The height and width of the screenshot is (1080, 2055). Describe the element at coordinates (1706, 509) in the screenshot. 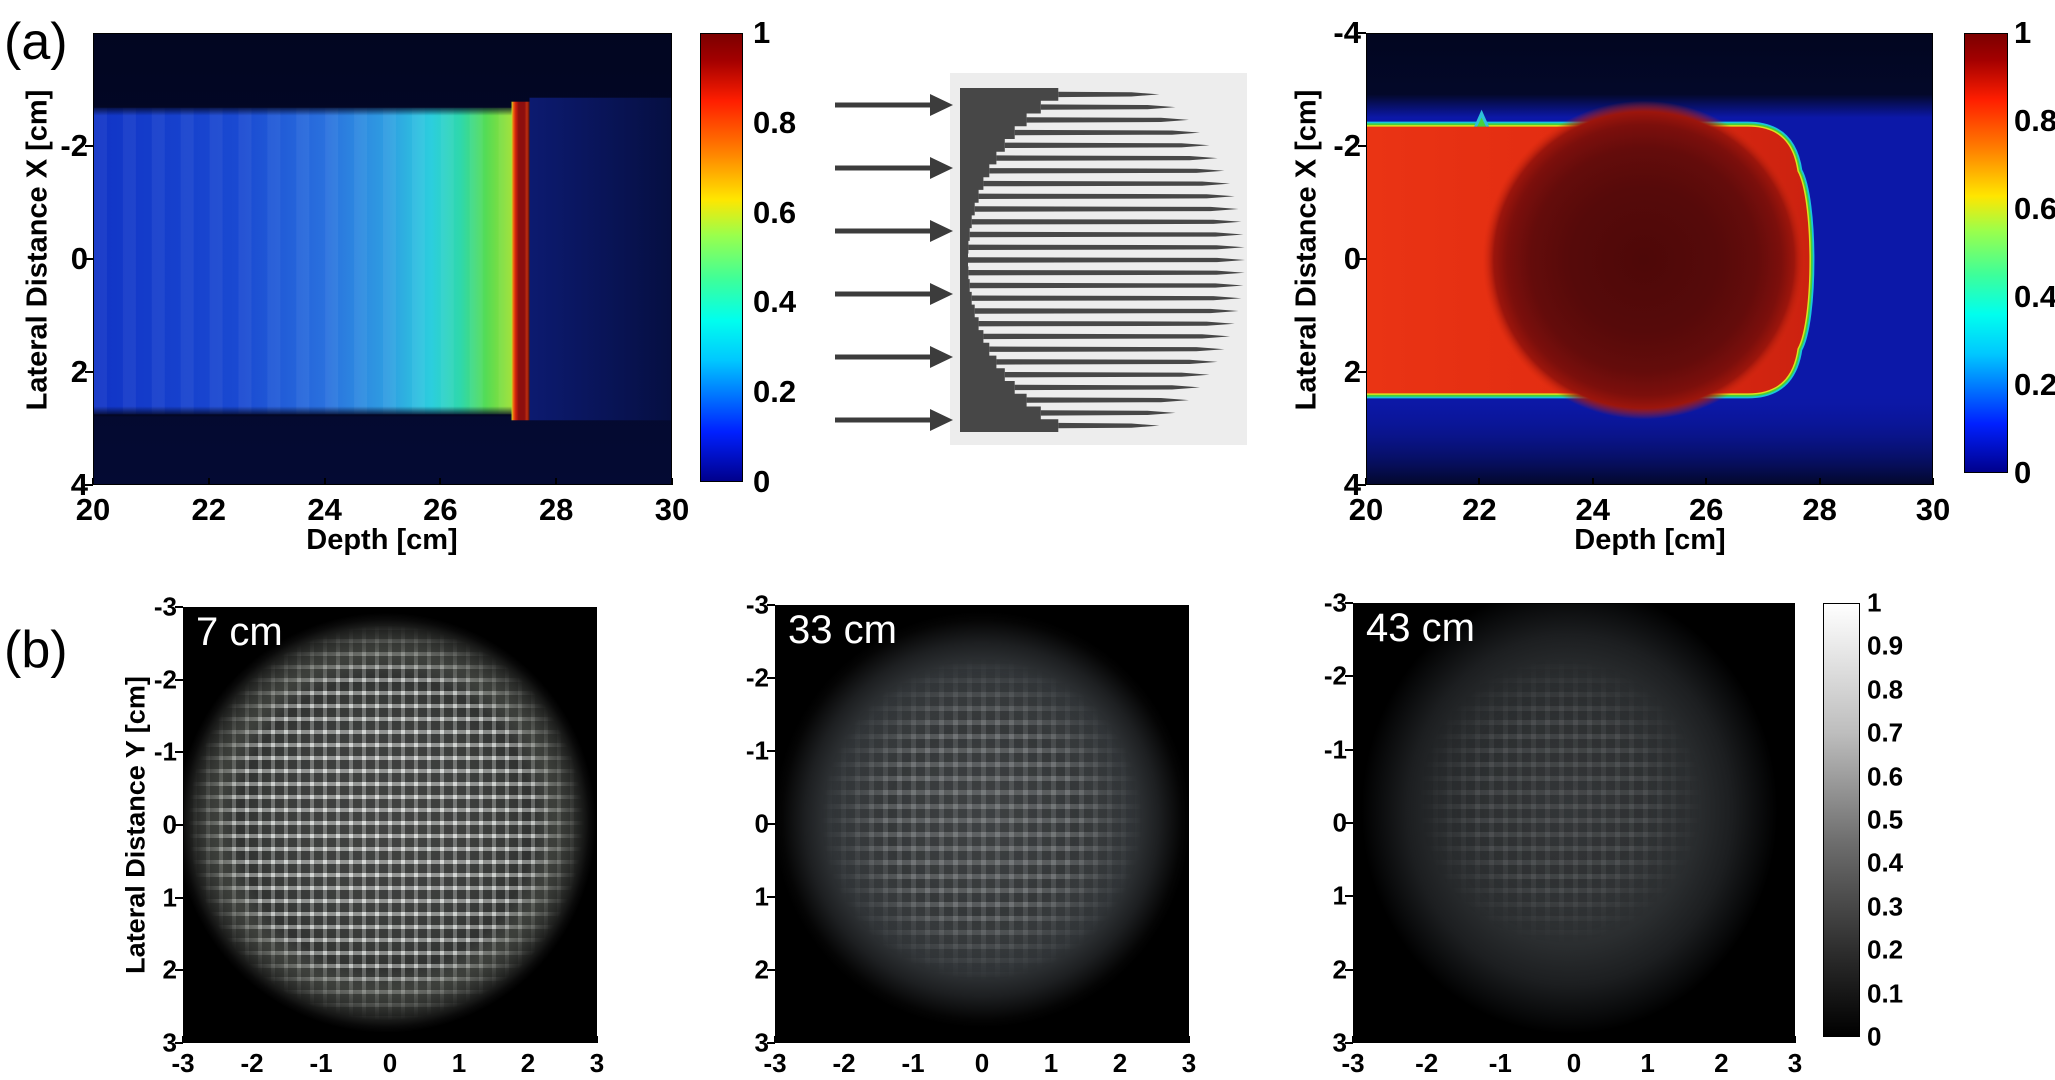

I see `tick-label: 26` at that location.